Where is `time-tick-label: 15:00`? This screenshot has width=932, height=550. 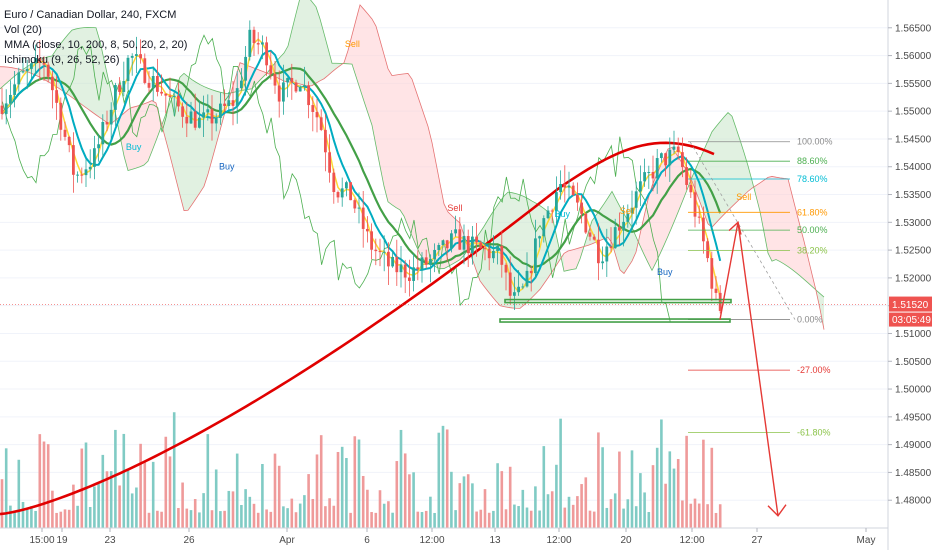
time-tick-label: 15:00 is located at coordinates (41, 540).